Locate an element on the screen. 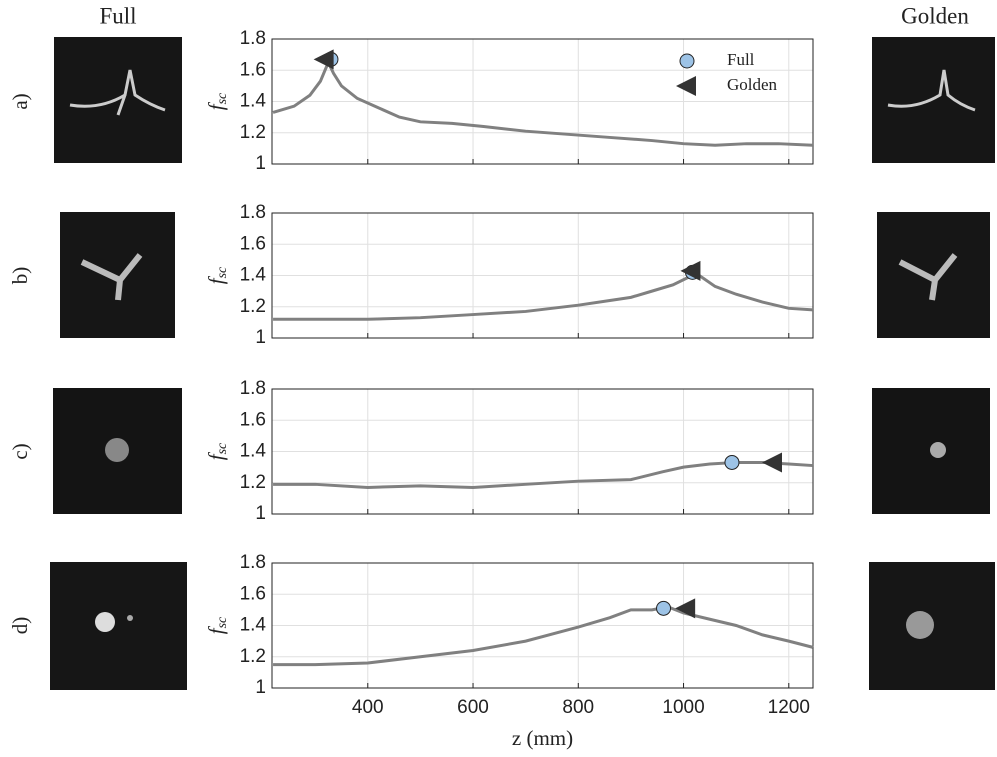  column-title: Golden is located at coordinates (935, 15).